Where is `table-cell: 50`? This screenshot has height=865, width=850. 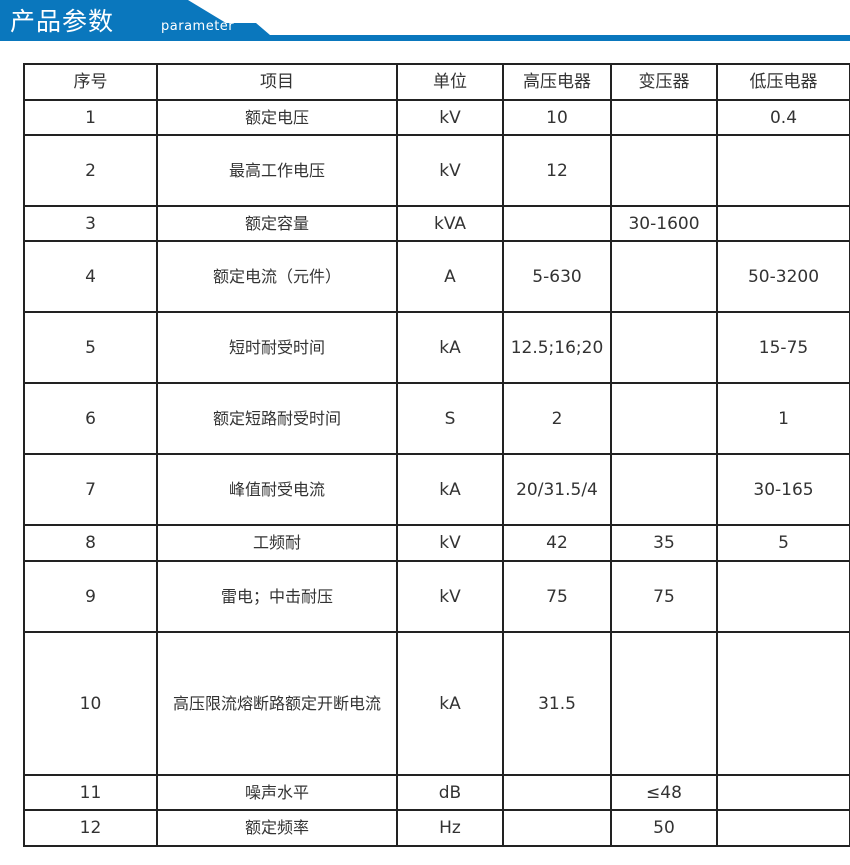
table-cell: 50 is located at coordinates (664, 828).